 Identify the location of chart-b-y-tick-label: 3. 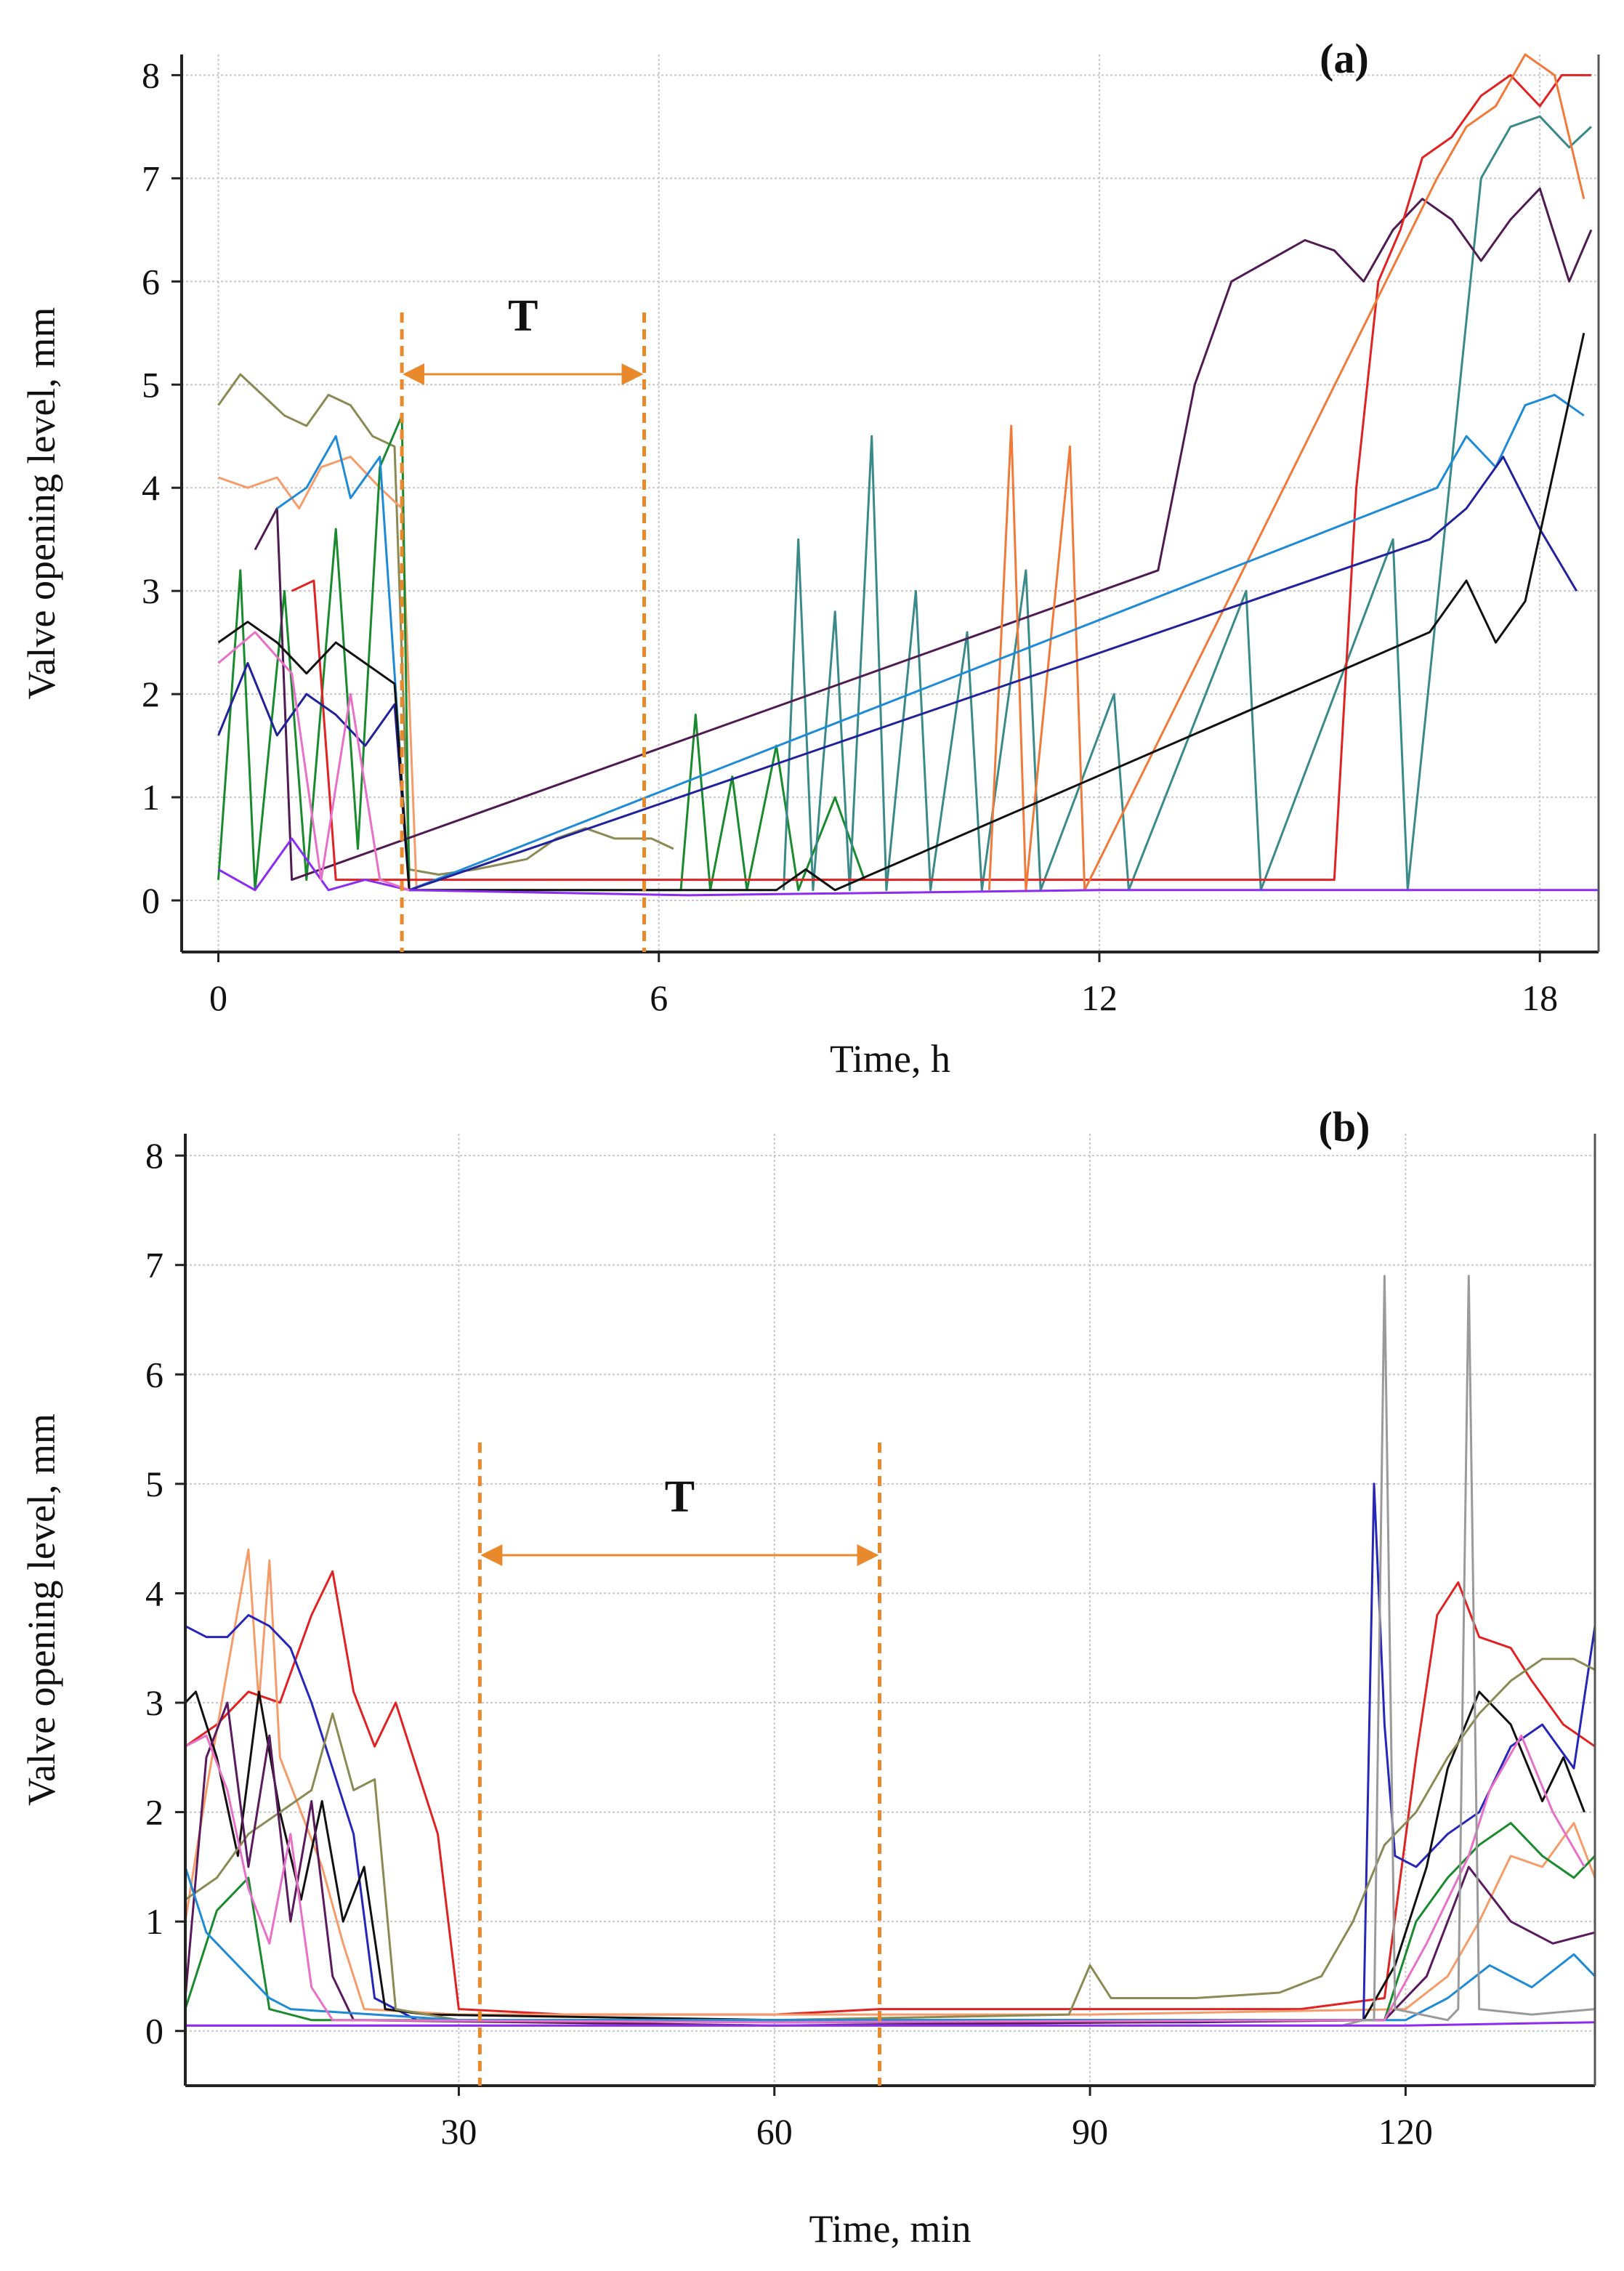
(154, 1702).